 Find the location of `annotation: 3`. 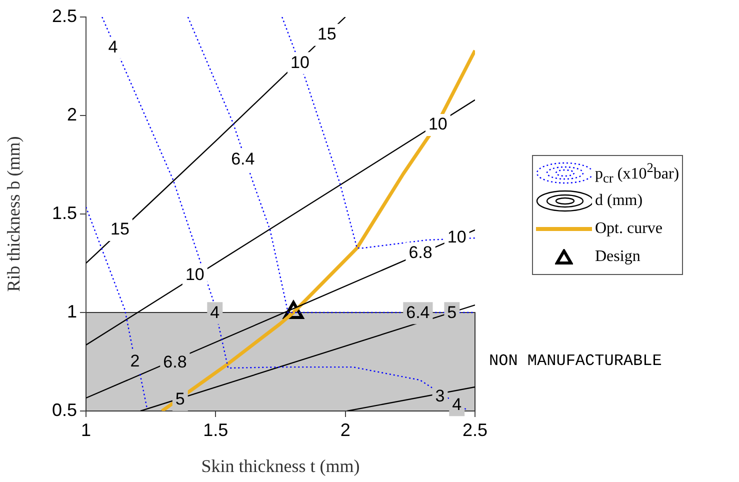

annotation: 3 is located at coordinates (440, 396).